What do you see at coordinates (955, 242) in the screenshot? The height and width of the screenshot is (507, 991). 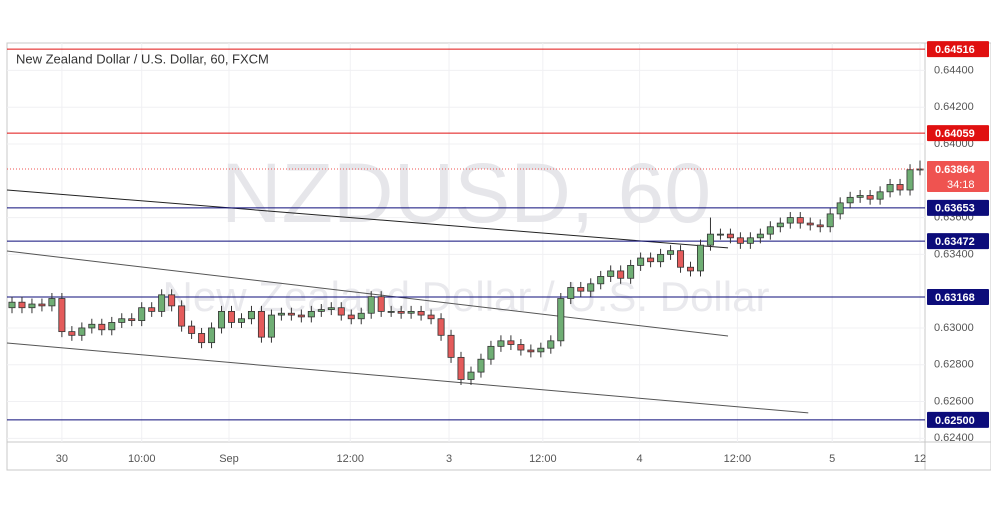 I see `level-label: 0.63472` at bounding box center [955, 242].